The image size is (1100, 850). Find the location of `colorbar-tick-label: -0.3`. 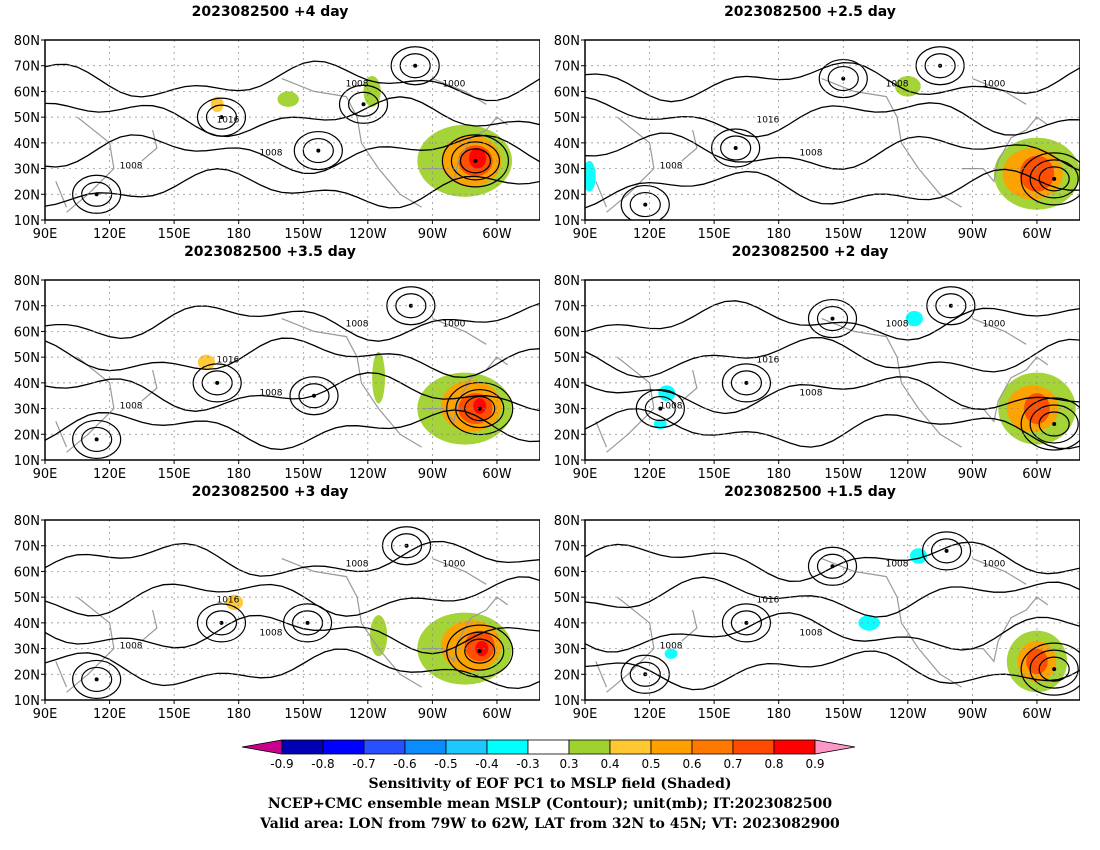

colorbar-tick-label: -0.3 is located at coordinates (527, 764).